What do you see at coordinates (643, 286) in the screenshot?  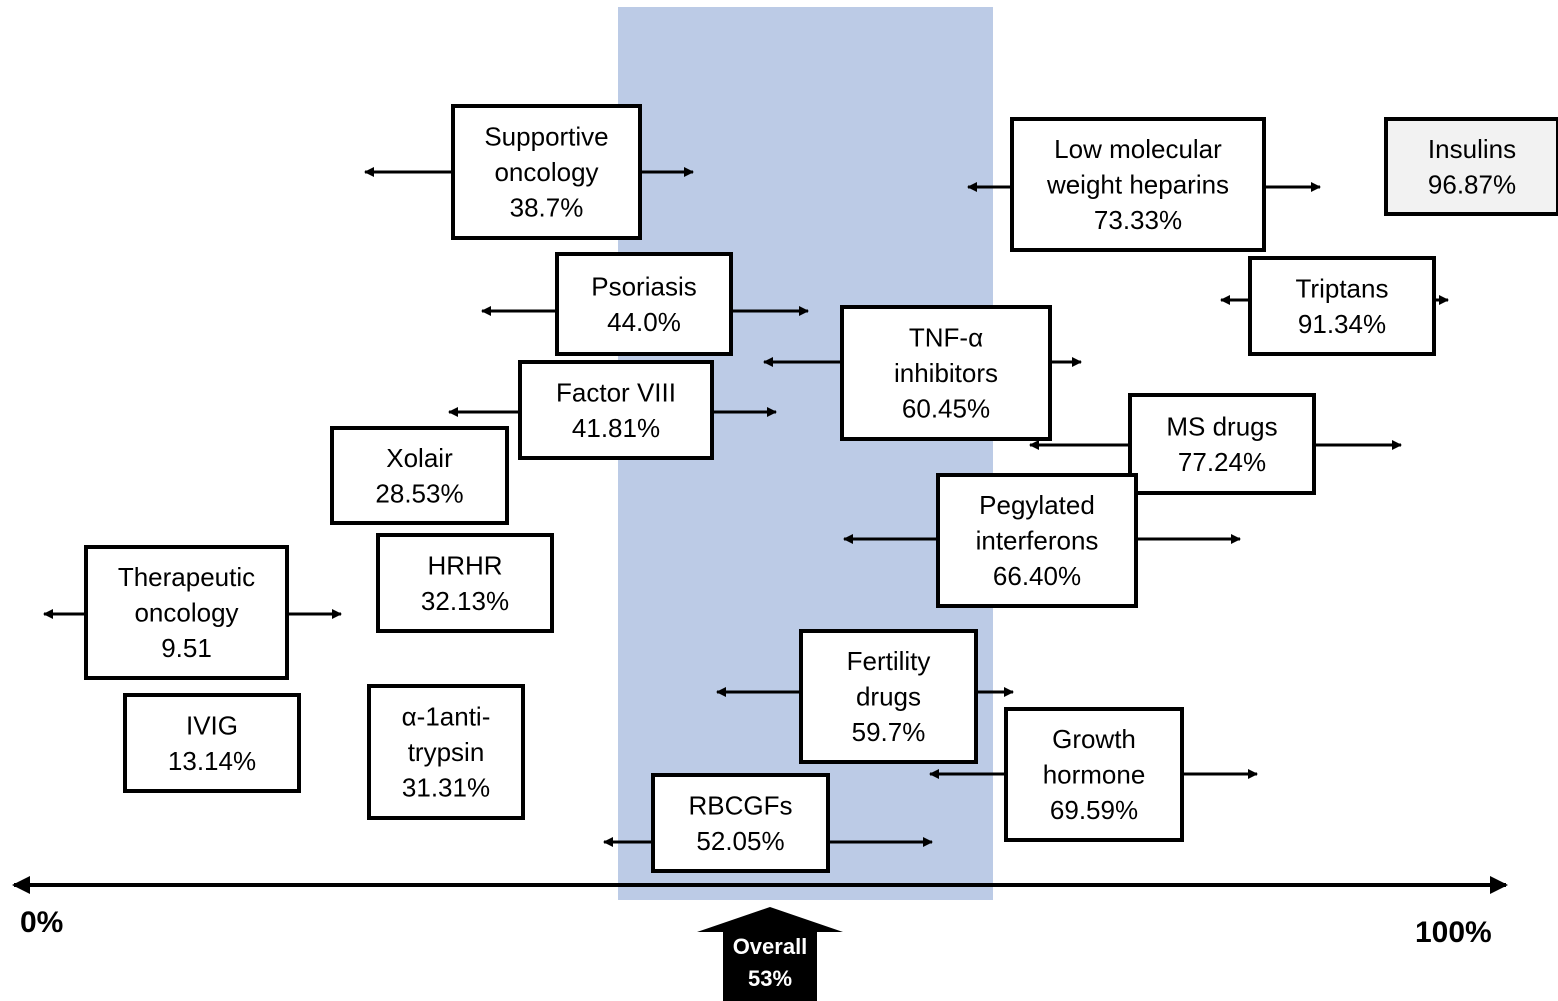 I see `psoriasis-line-1: Psoriasis` at bounding box center [643, 286].